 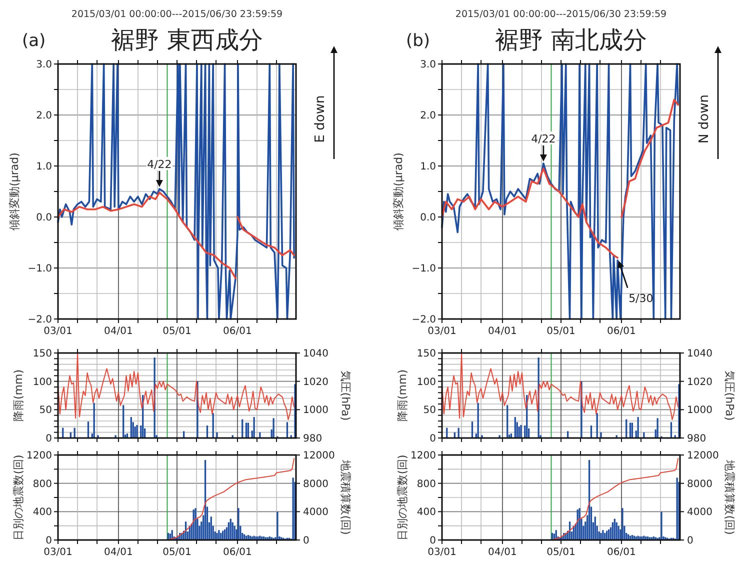 I want to click on text: N down, so click(x=704, y=119).